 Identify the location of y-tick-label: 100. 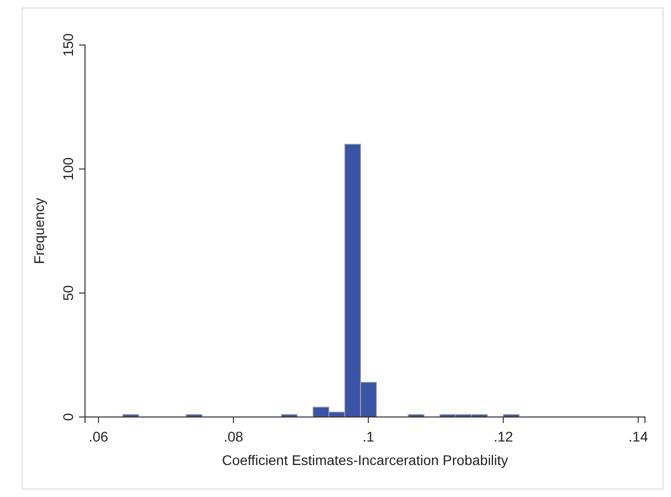
(68, 169).